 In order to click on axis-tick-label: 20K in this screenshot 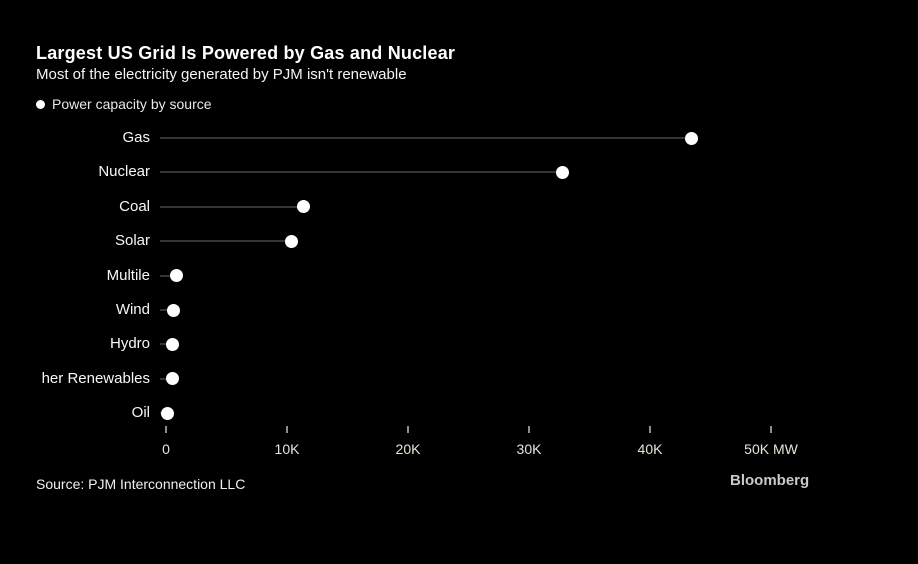, I will do `click(408, 449)`.